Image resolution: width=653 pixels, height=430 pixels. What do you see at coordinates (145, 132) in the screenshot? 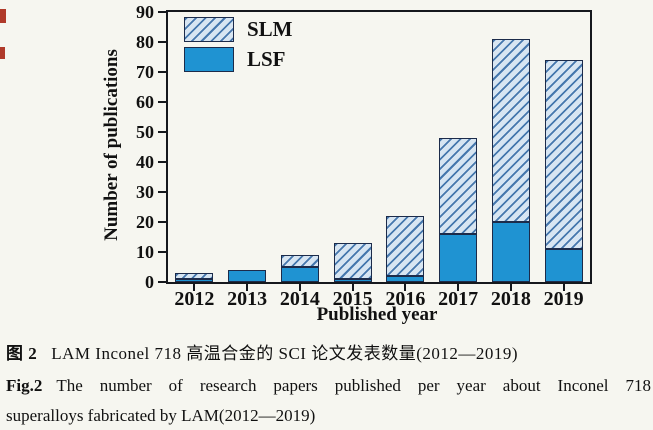
I see `y-tick-label-50: 50` at bounding box center [145, 132].